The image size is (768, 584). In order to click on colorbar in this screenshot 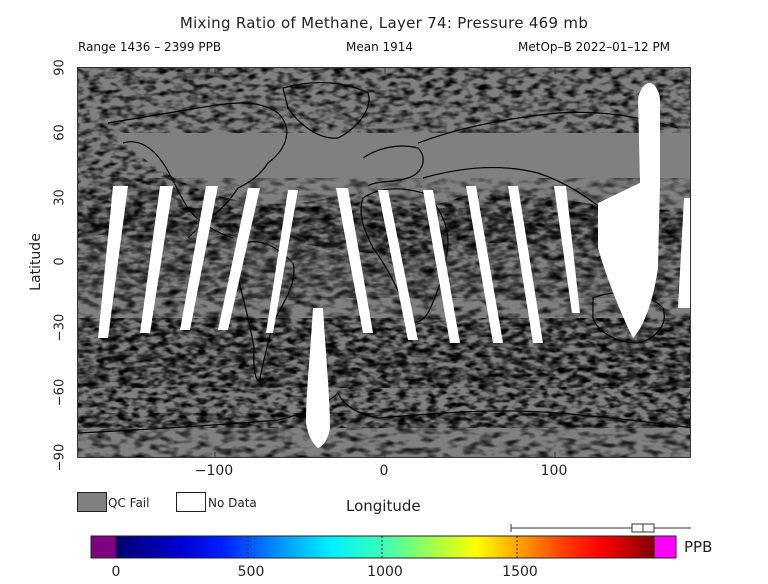, I will do `click(383, 547)`.